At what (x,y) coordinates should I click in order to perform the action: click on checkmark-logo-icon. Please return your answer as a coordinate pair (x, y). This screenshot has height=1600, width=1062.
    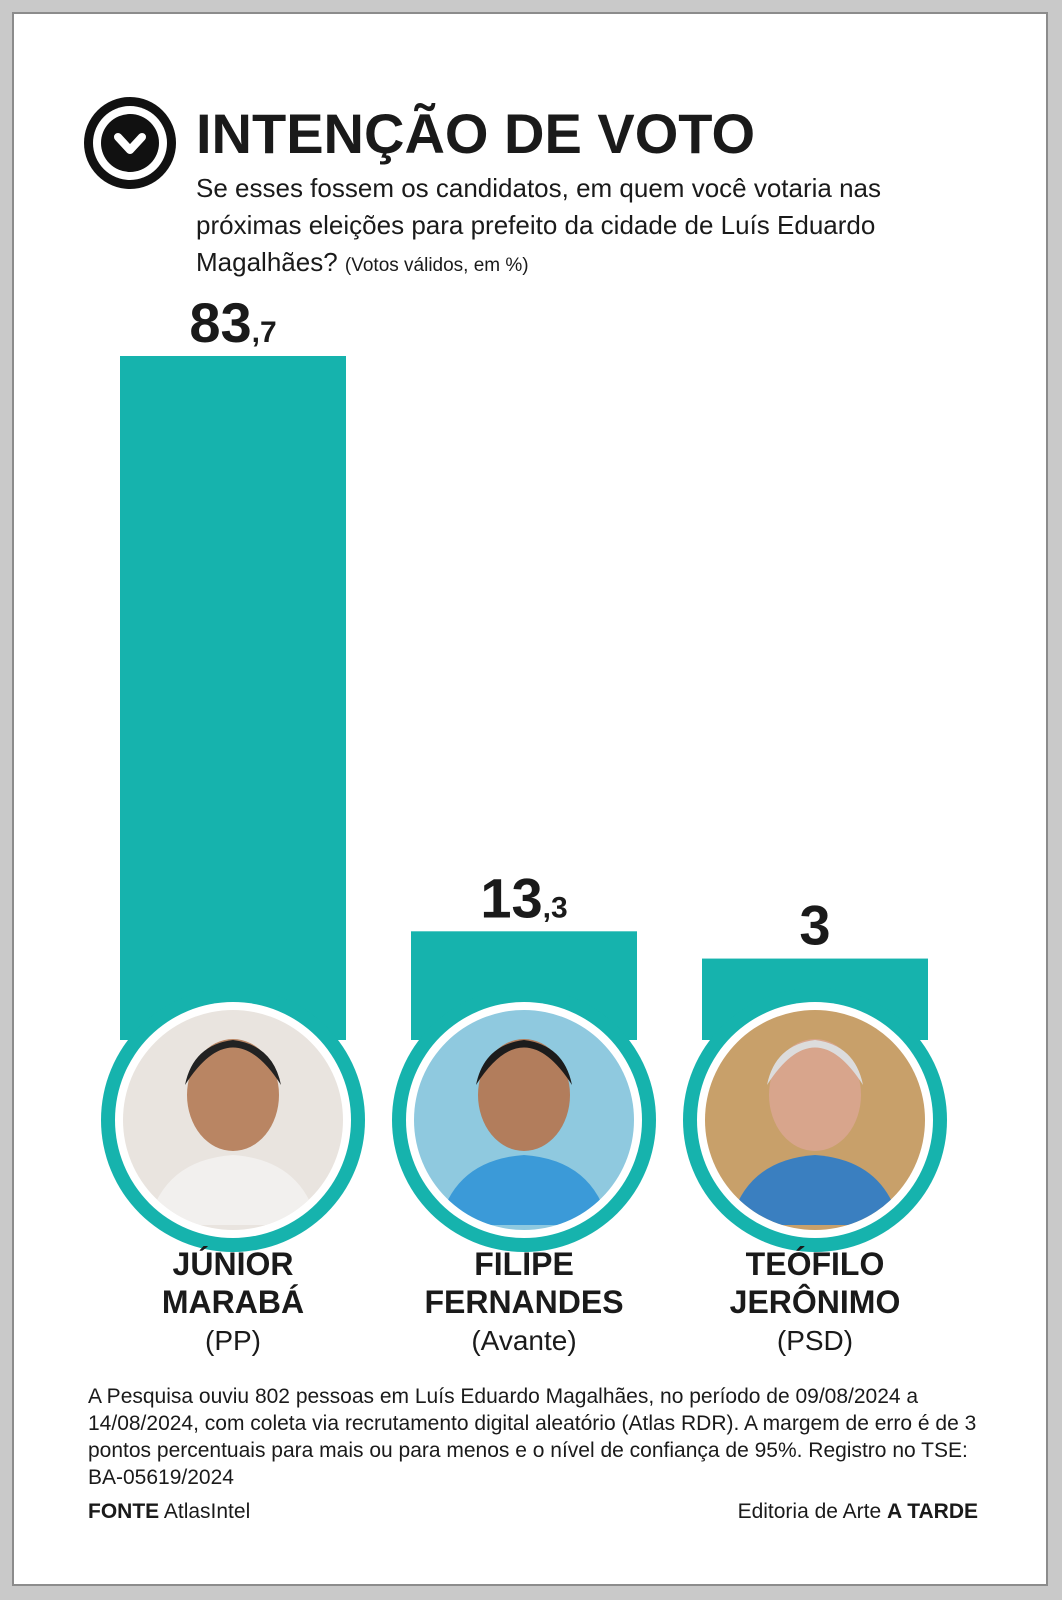
    Looking at the image, I should click on (130, 143).